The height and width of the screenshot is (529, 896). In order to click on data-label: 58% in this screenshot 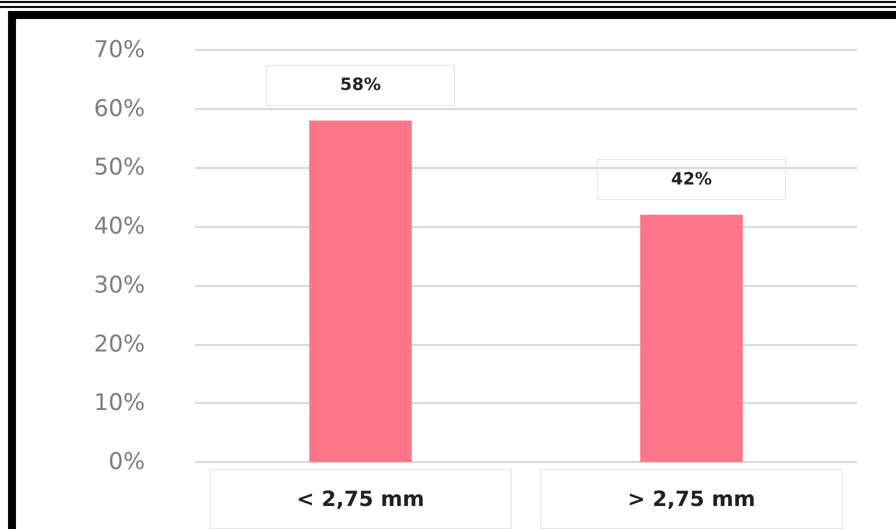, I will do `click(360, 85)`.